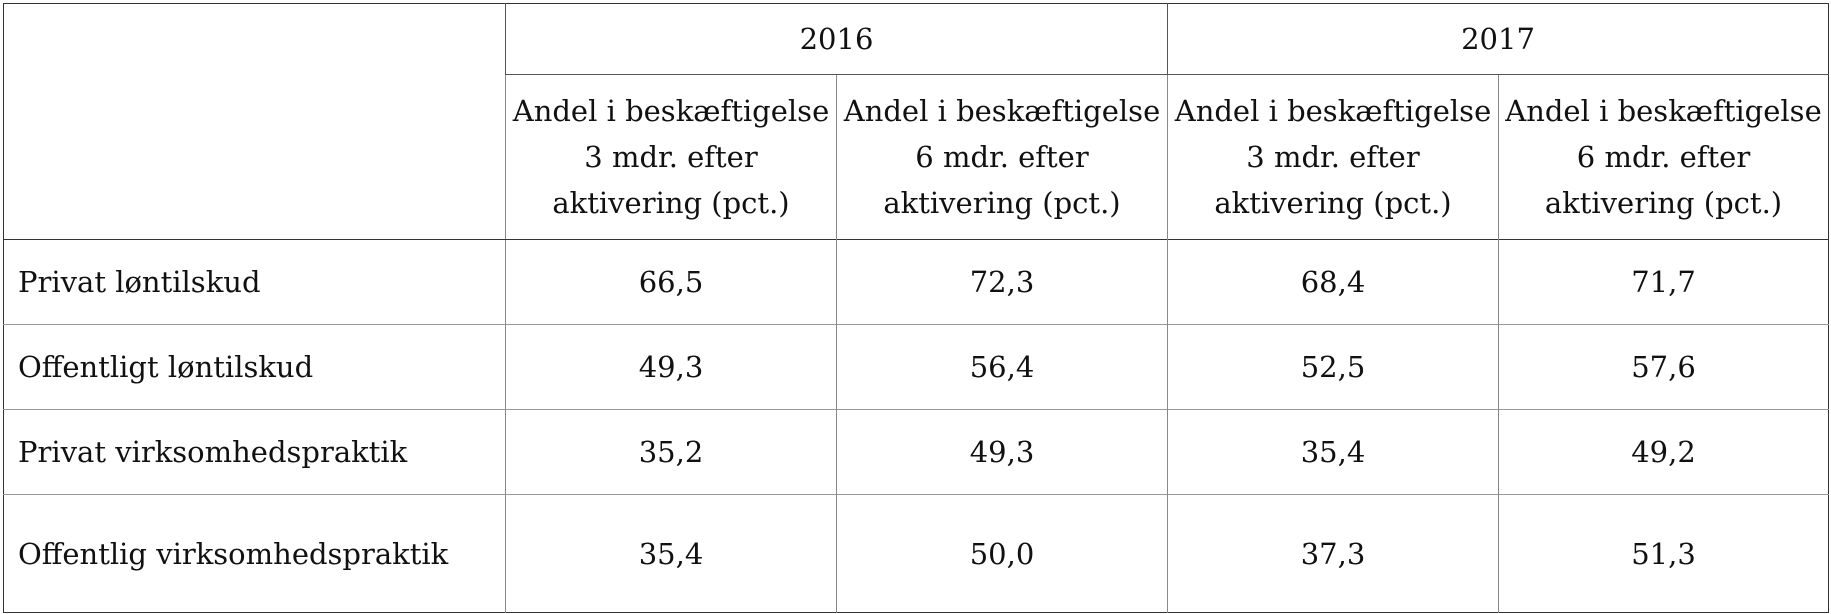 Image resolution: width=1831 pixels, height=614 pixels. What do you see at coordinates (254, 121) in the screenshot?
I see `corner-cell` at bounding box center [254, 121].